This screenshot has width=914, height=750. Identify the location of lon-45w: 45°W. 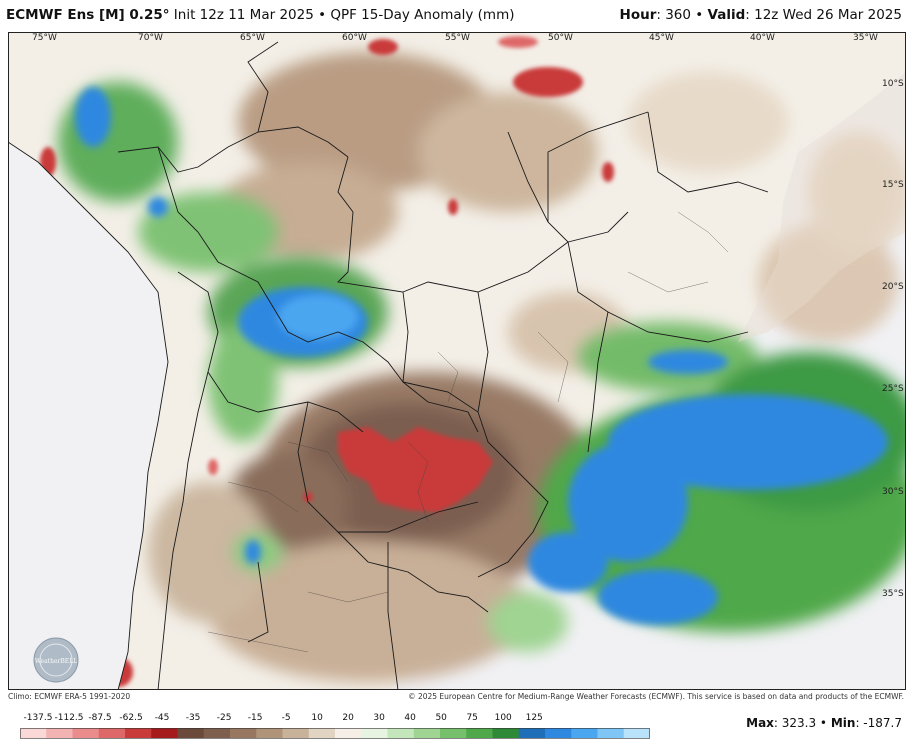
(661, 38).